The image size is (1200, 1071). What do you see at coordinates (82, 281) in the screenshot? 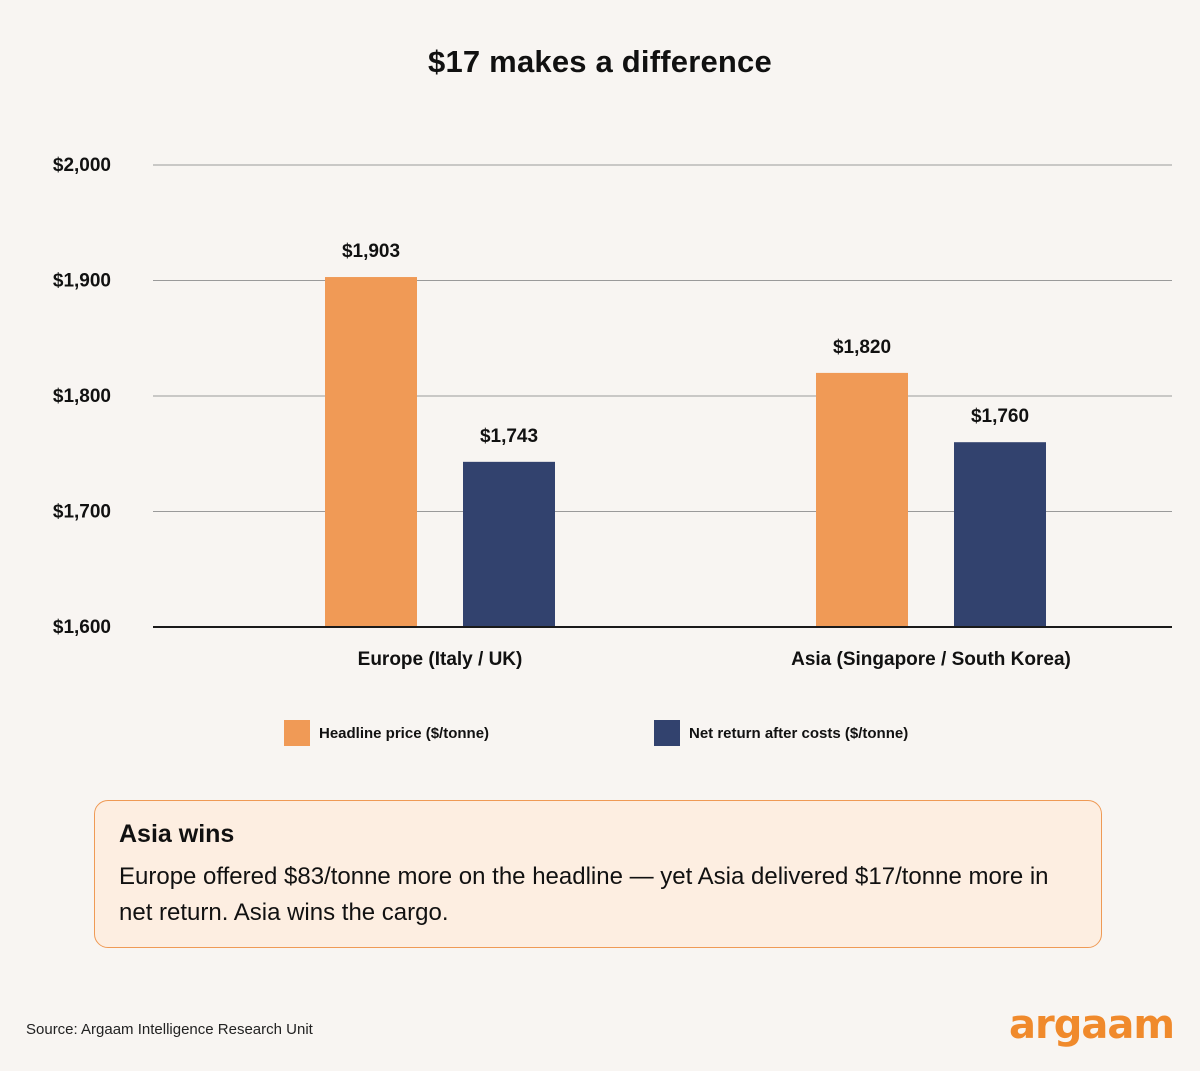
I see `y-tick-label: $1,900` at bounding box center [82, 281].